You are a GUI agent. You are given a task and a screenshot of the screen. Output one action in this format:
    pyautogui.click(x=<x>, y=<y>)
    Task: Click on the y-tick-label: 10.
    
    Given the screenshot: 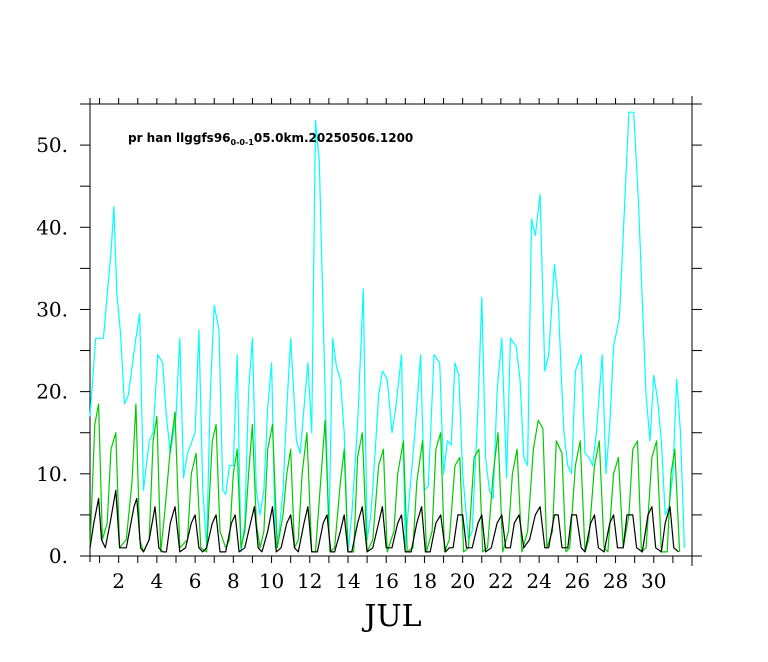 What is the action you would take?
    pyautogui.click(x=52, y=474)
    